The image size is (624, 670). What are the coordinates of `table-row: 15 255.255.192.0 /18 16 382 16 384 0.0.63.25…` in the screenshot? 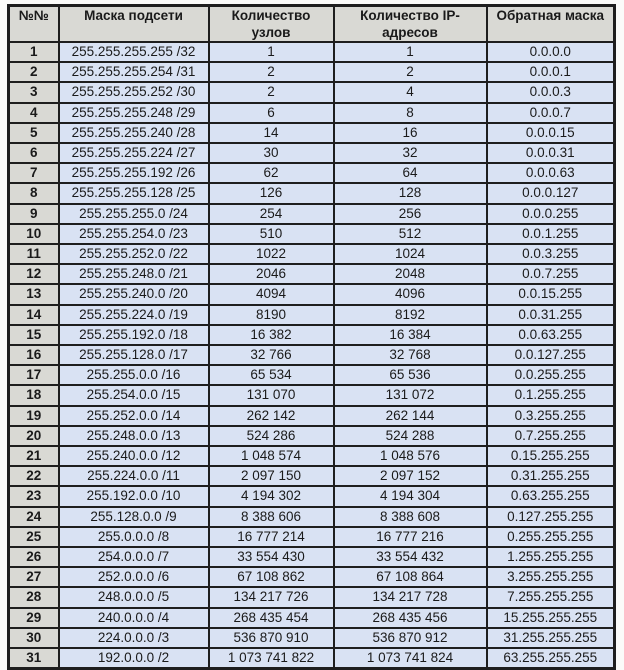 It's located at (311, 335).